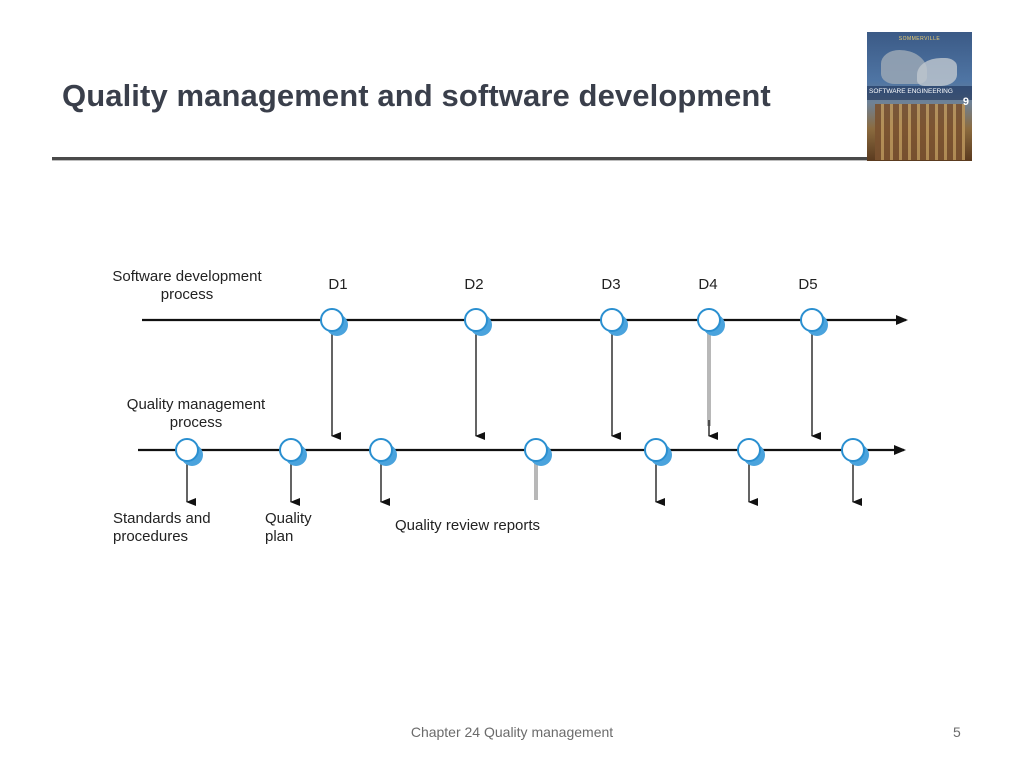 This screenshot has height=768, width=1024. Describe the element at coordinates (807, 284) in the screenshot. I see `deliverable-label-d5: D5` at that location.